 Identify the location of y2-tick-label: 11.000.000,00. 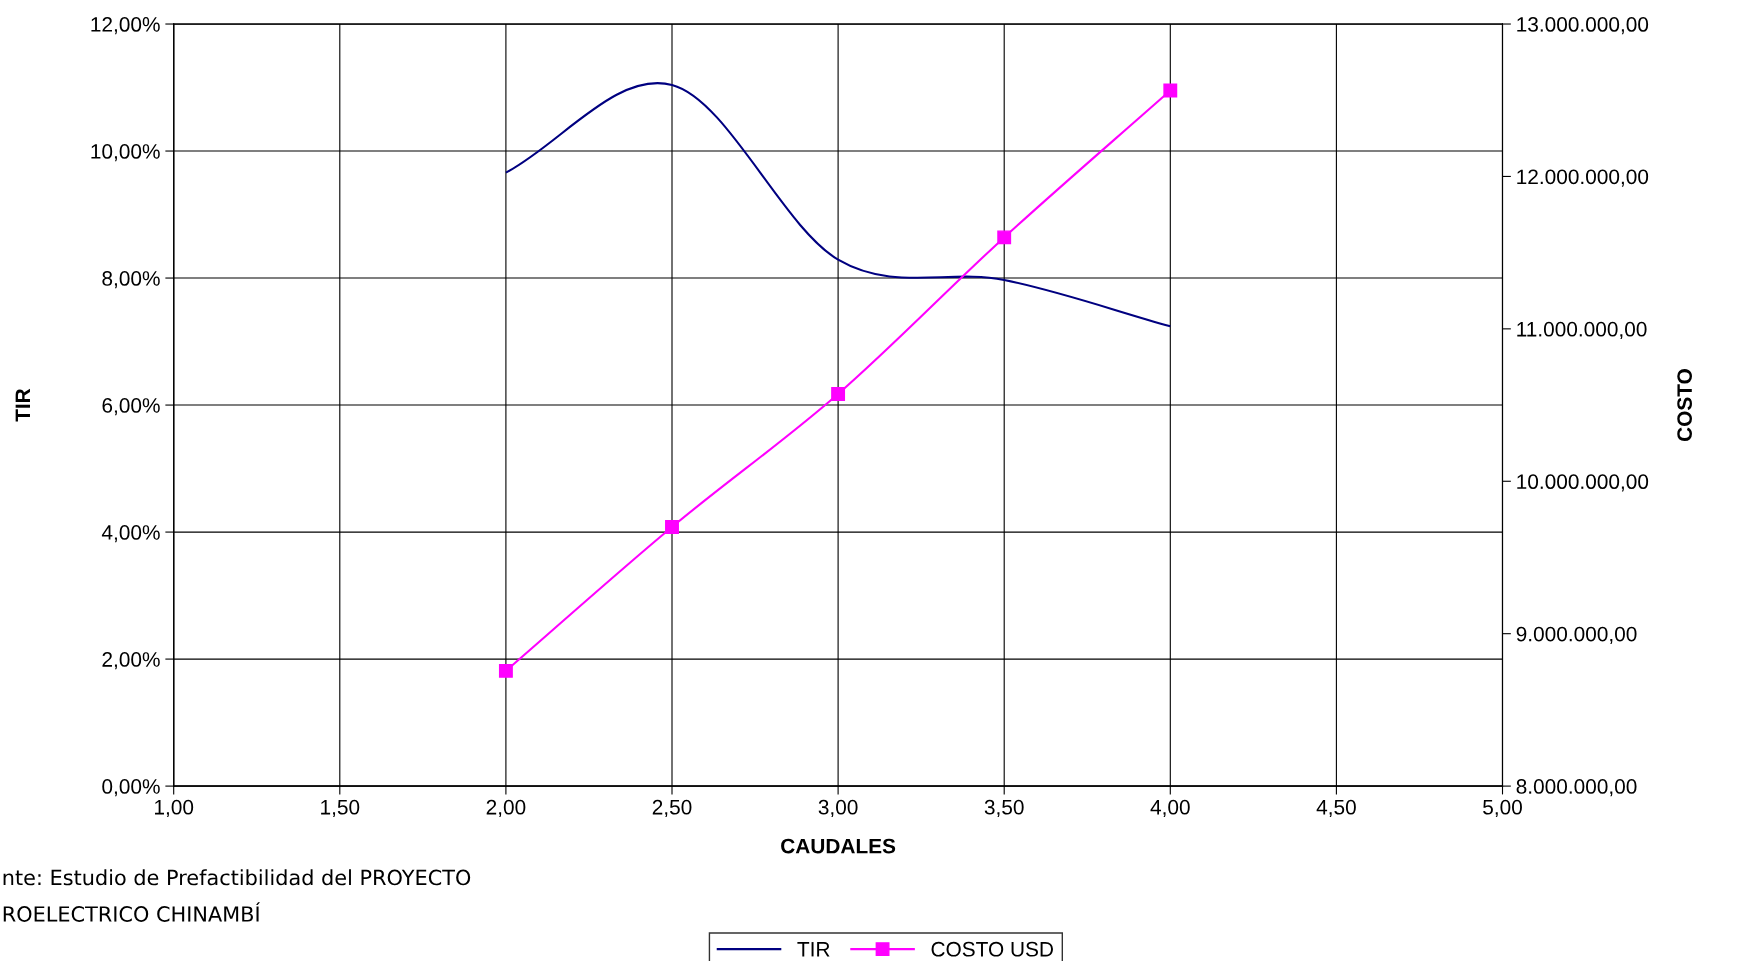
(1582, 330).